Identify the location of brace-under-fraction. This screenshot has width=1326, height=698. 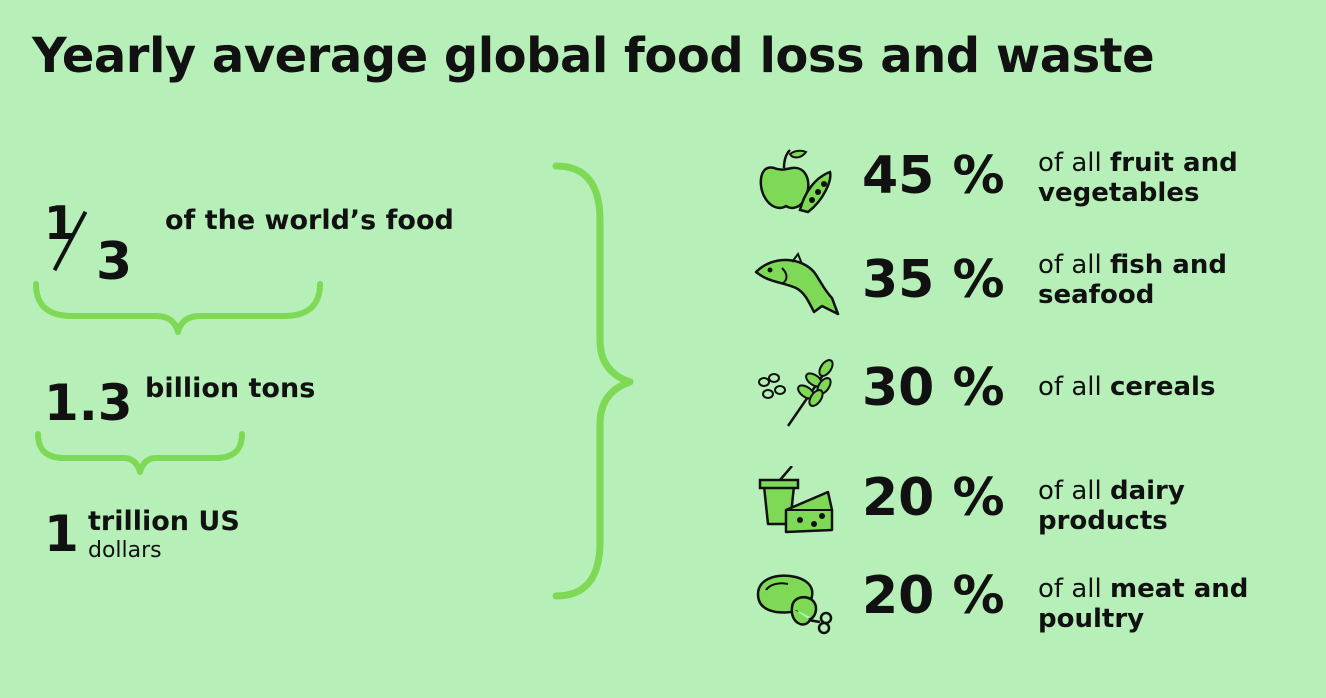
(178, 308).